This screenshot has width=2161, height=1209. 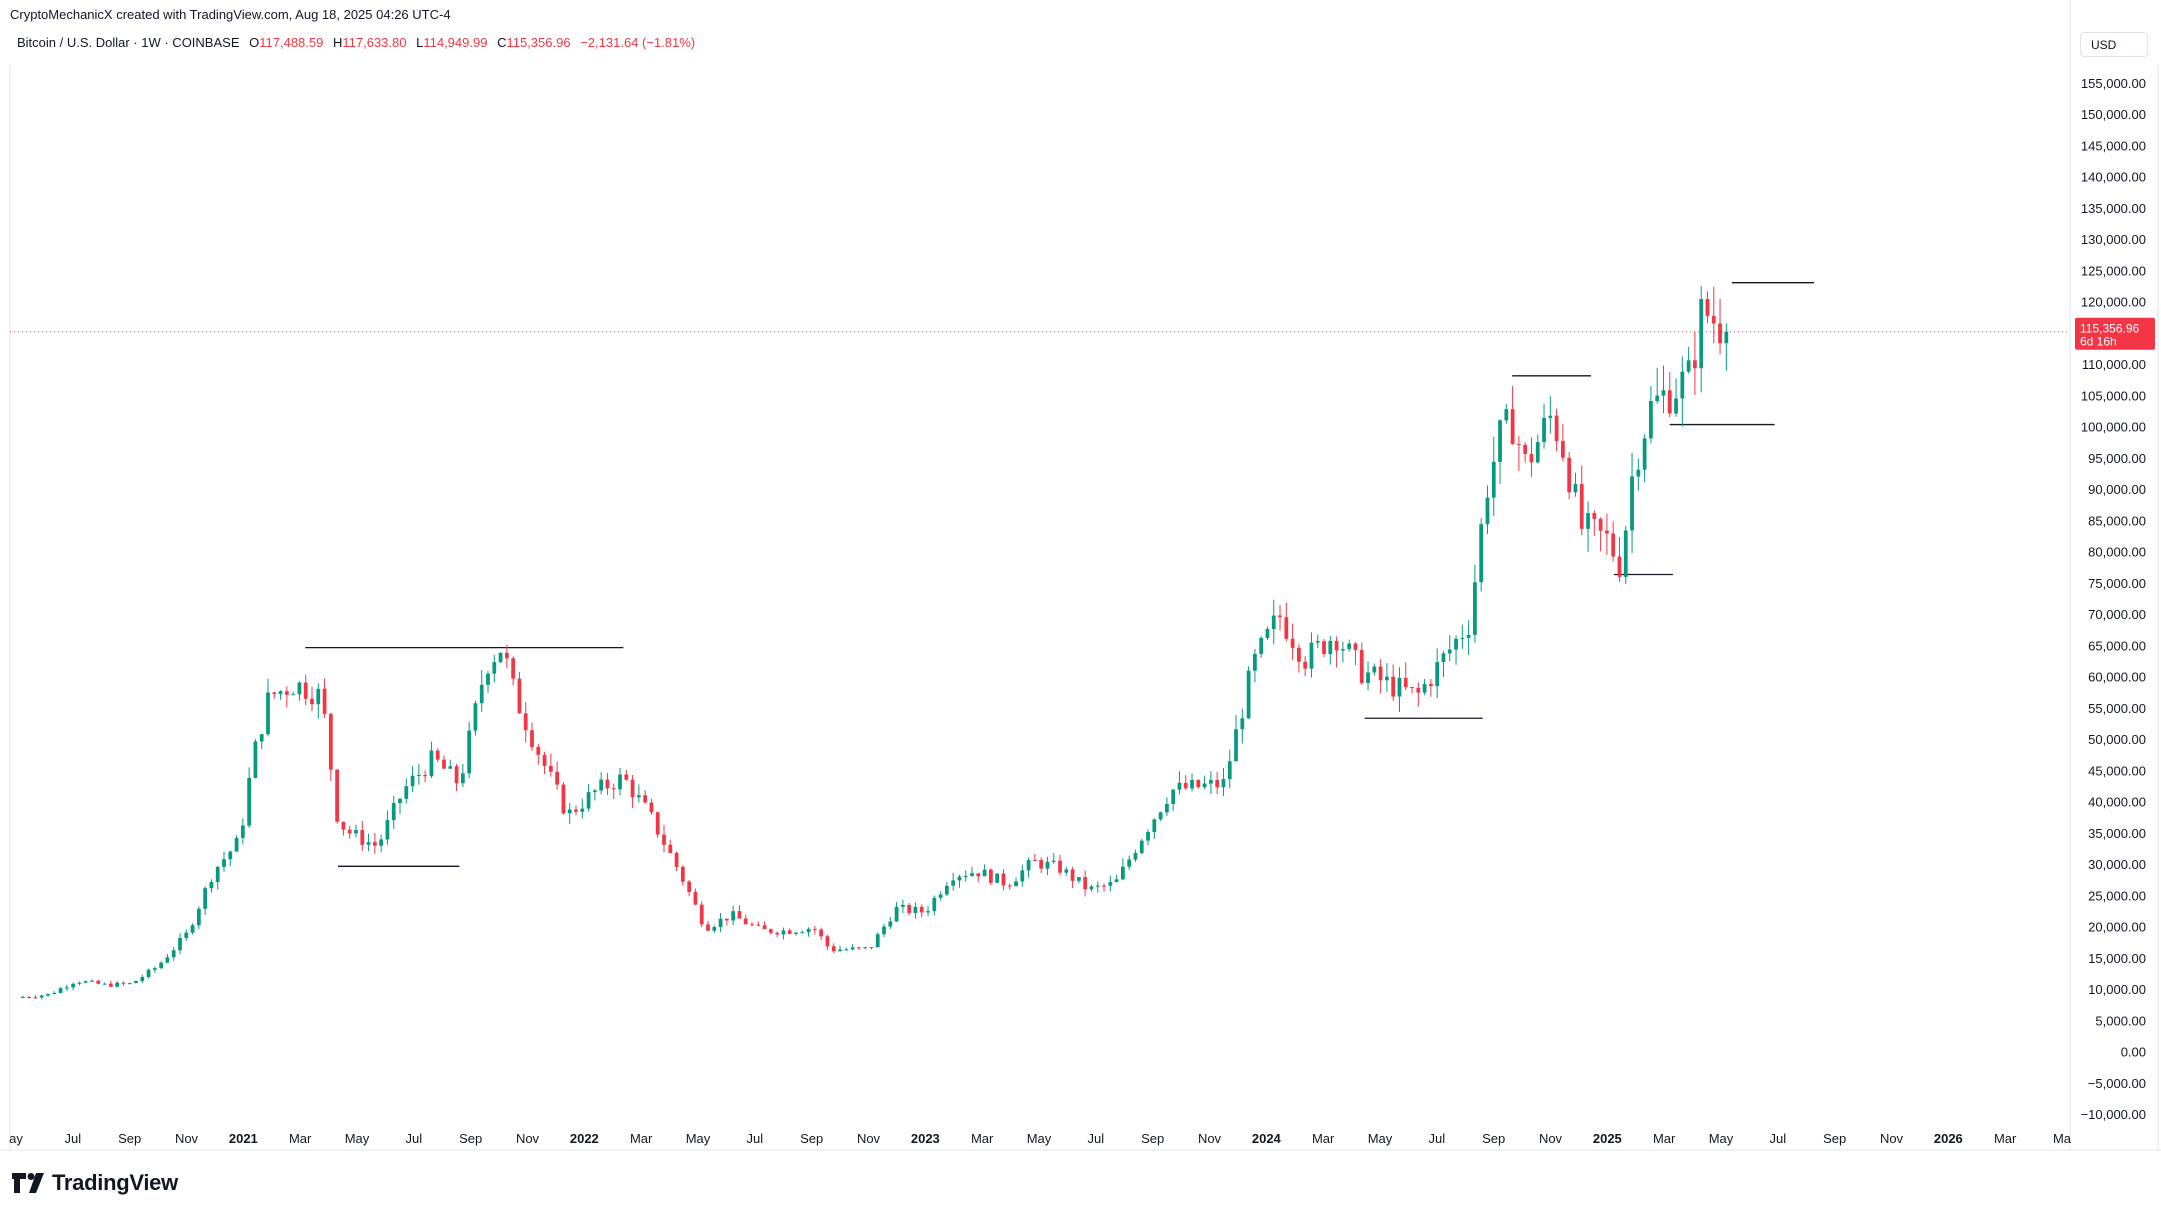 I want to click on y-tick-label: 135,000.00, so click(x=2113, y=208).